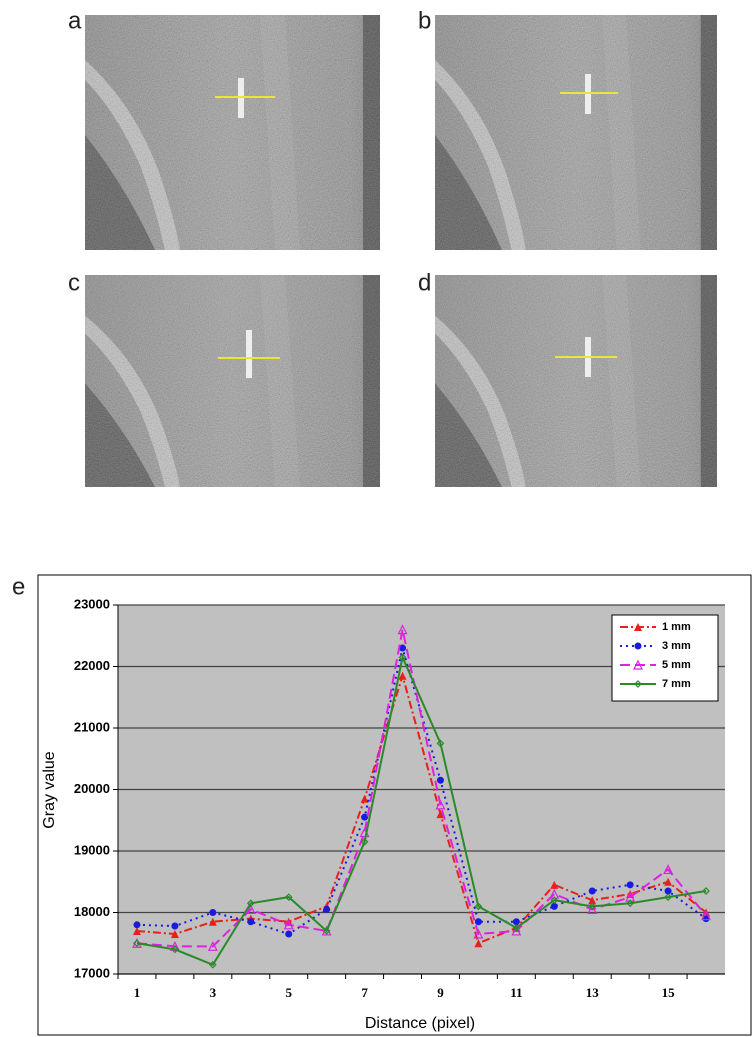 The image size is (754, 1037). I want to click on panel-label: d, so click(424, 282).